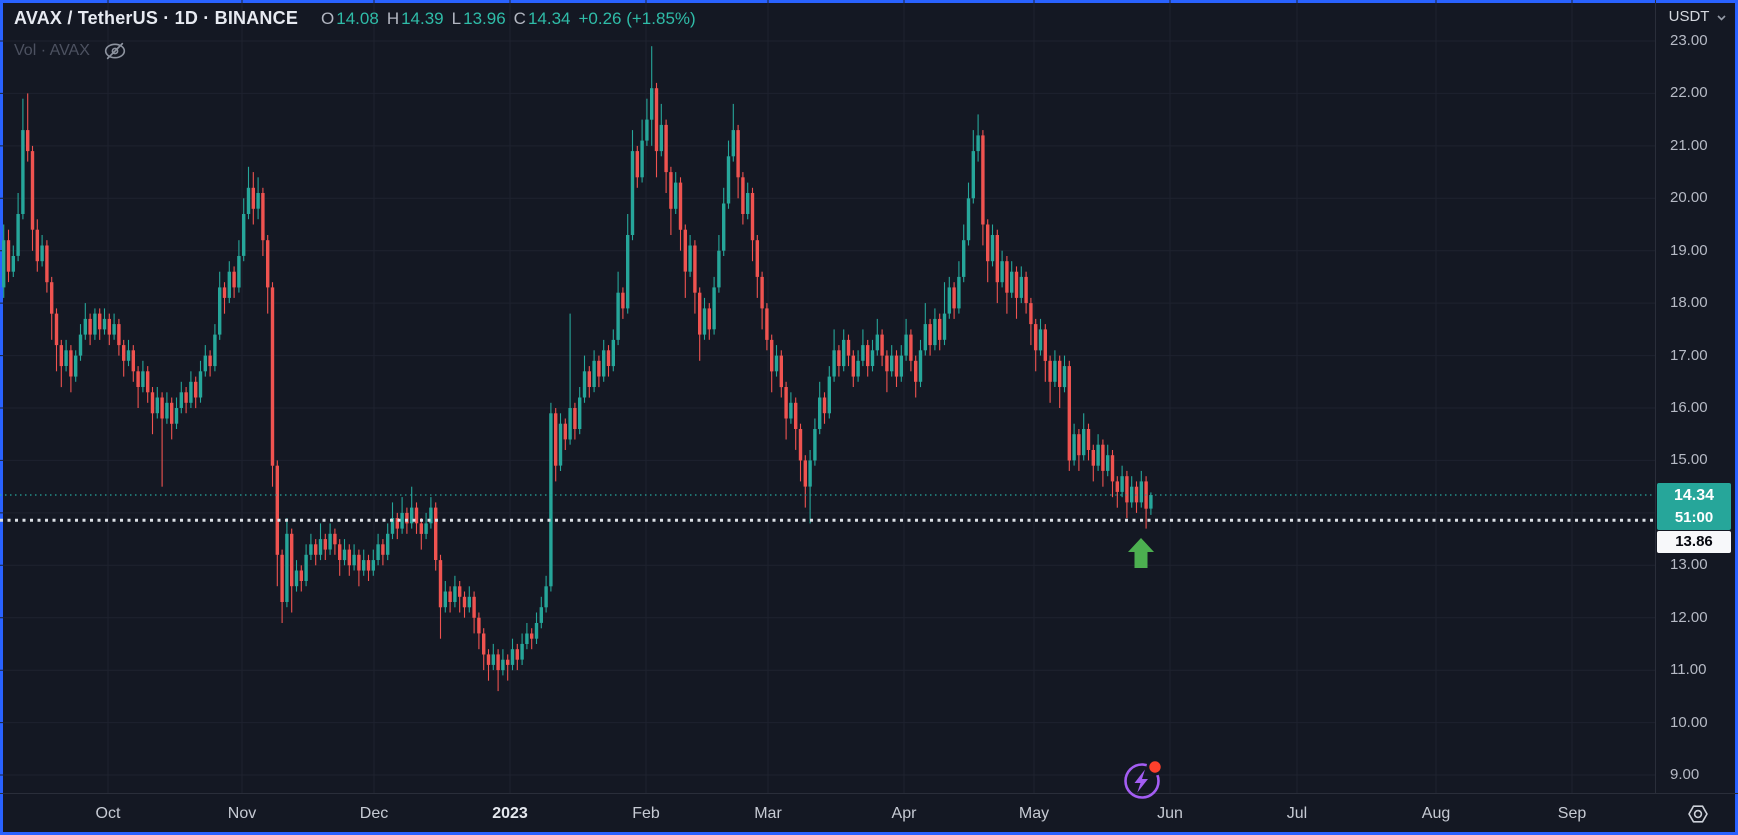 This screenshot has height=835, width=1738. What do you see at coordinates (1572, 813) in the screenshot?
I see `time-tick-label: Sep` at bounding box center [1572, 813].